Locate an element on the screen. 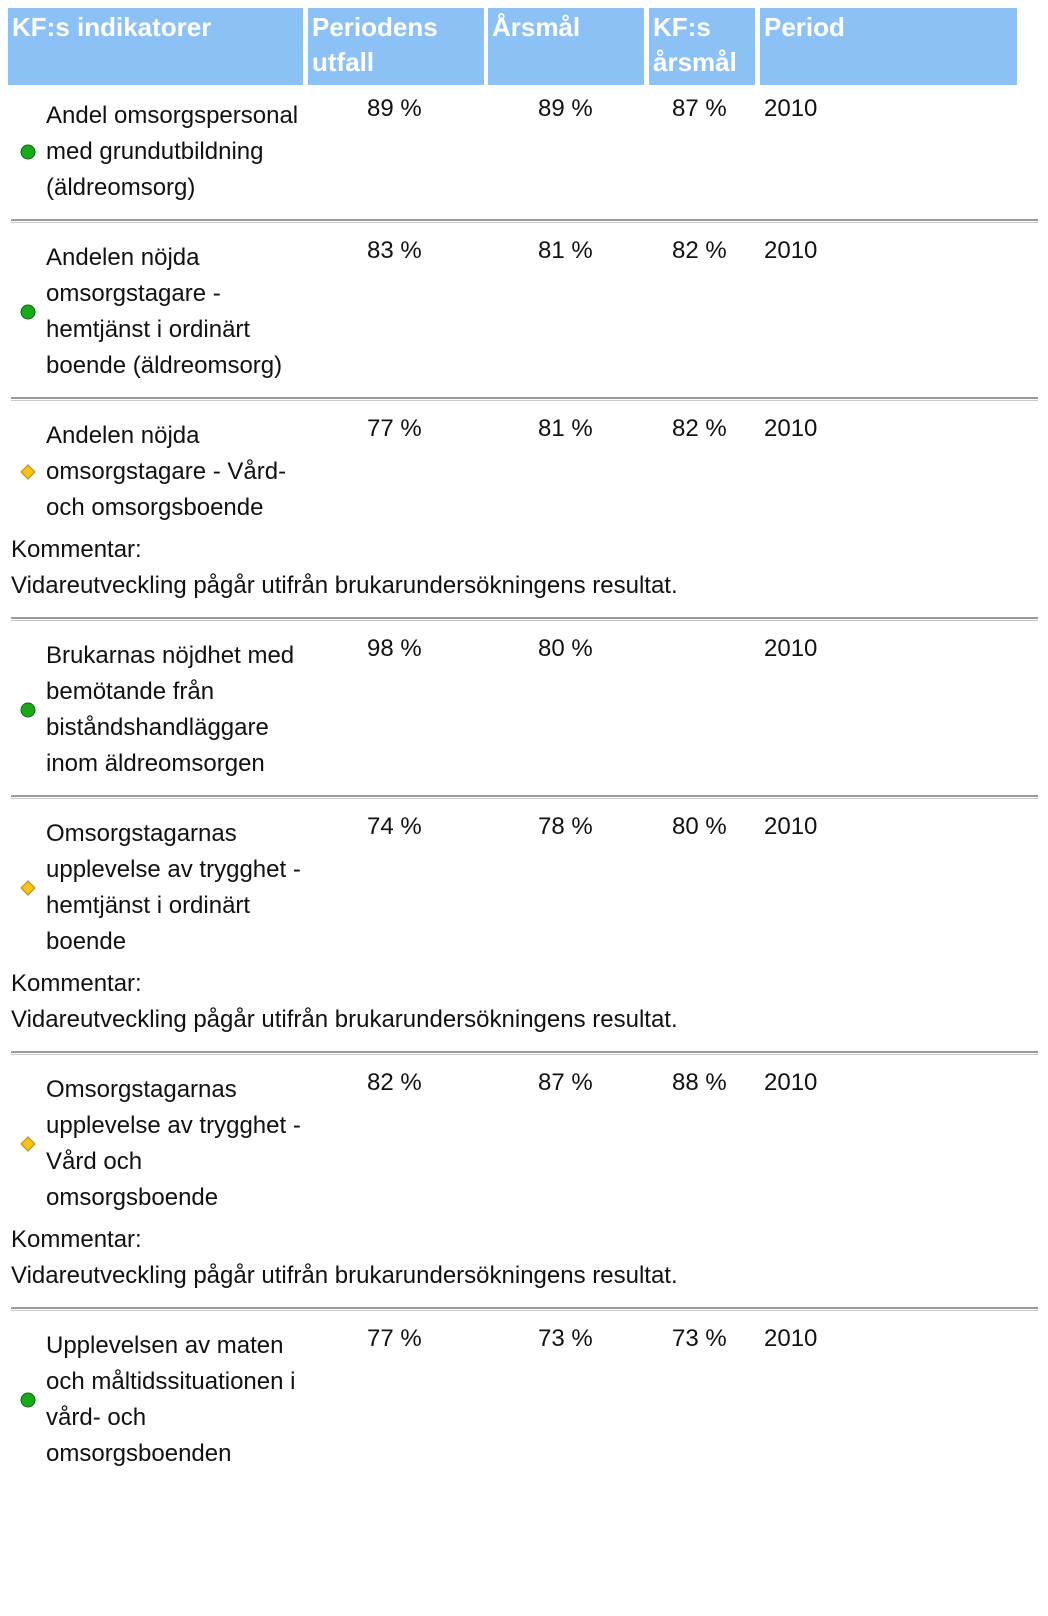  header-cell: Period is located at coordinates (888, 46).